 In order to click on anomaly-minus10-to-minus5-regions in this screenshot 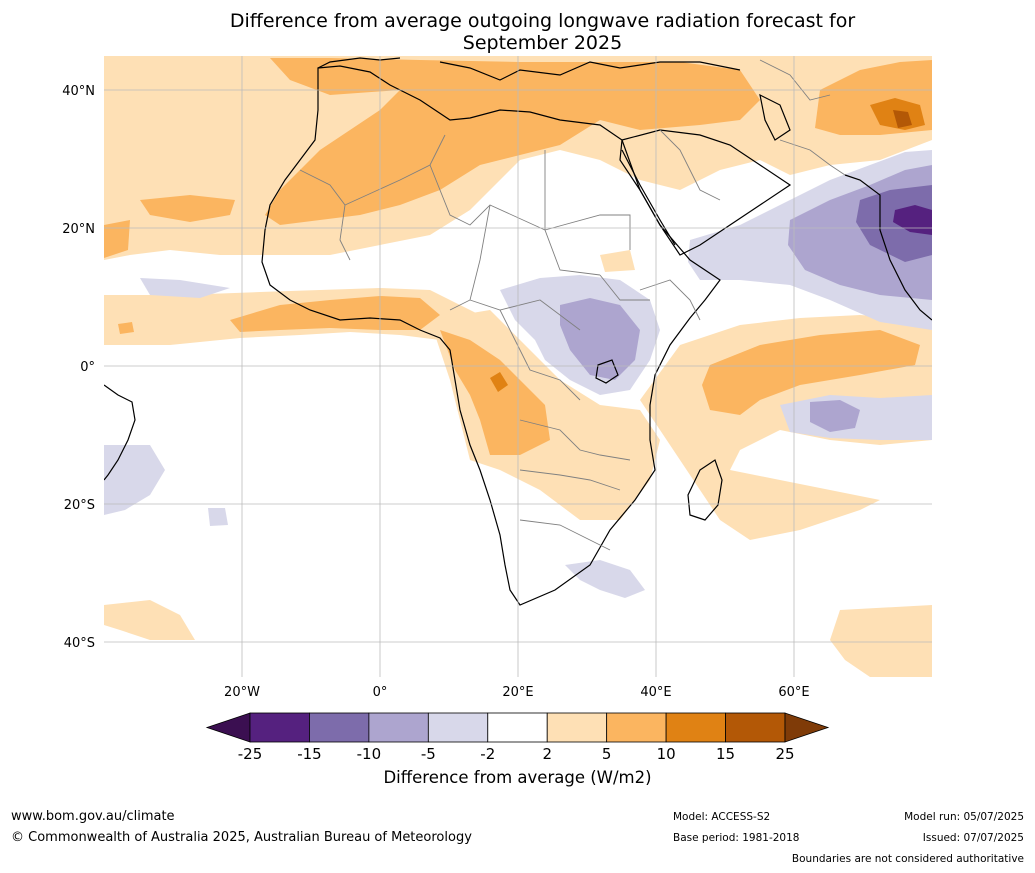, I will do `click(746, 298)`.